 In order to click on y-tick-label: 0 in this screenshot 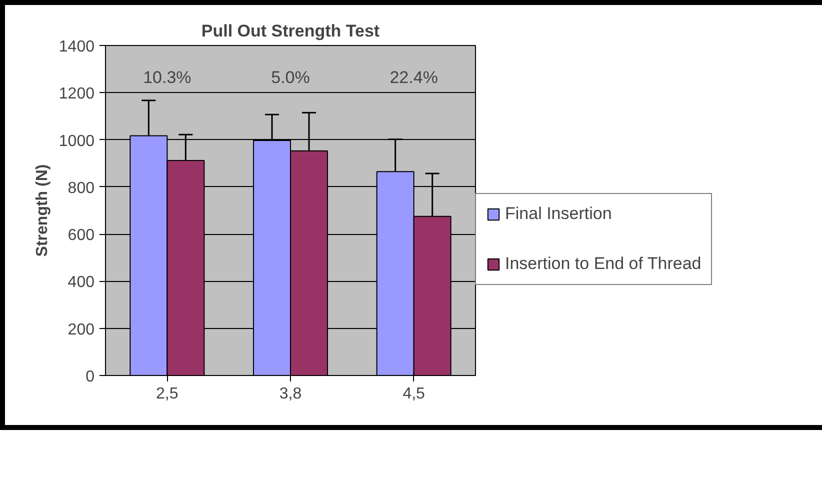, I will do `click(90, 377)`.